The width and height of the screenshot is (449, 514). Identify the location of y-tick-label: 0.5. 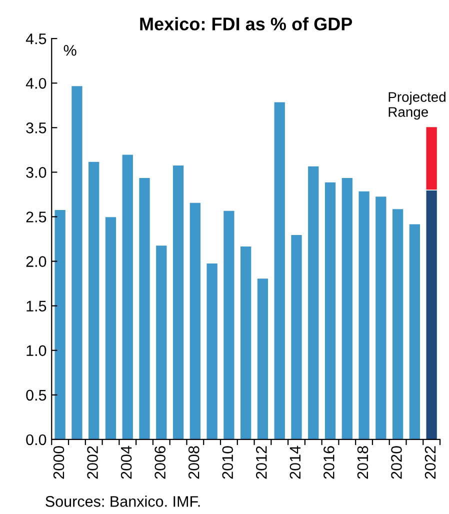
(36, 395).